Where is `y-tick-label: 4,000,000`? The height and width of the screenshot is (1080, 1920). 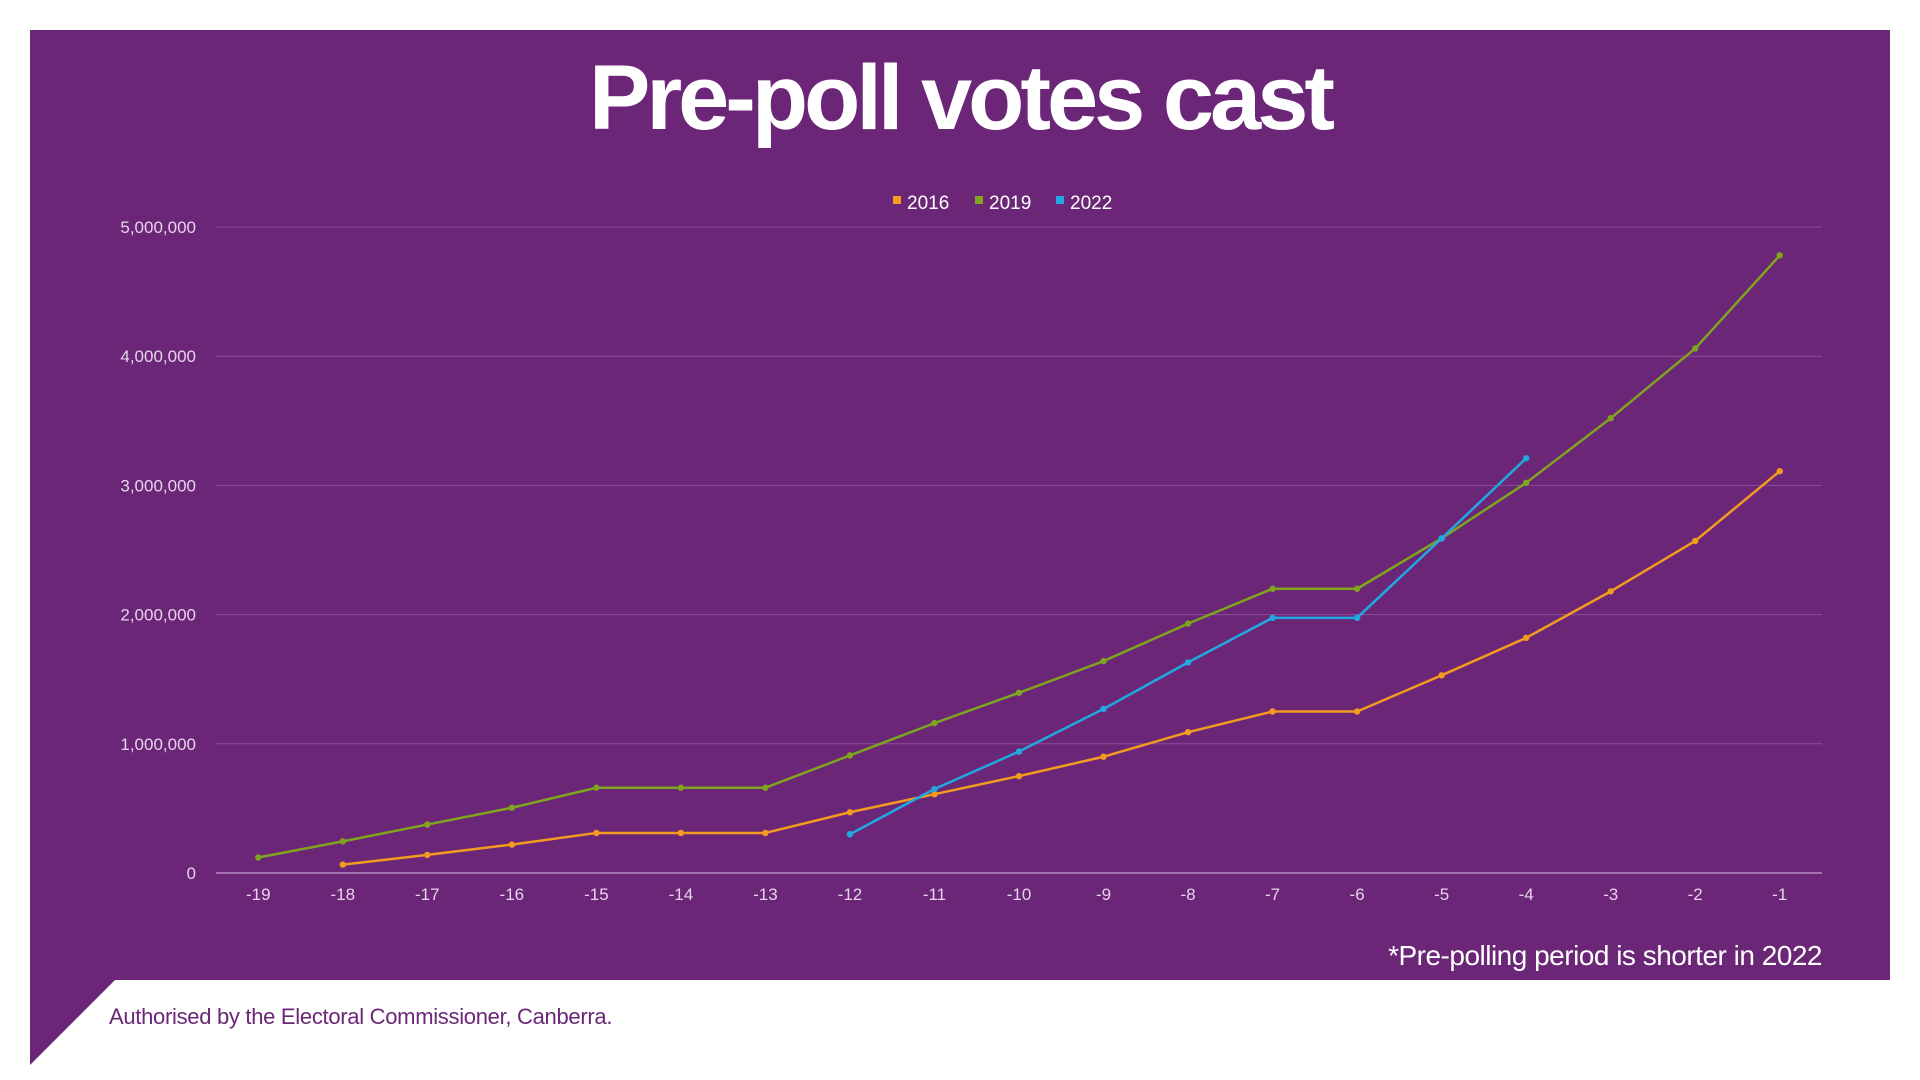
y-tick-label: 4,000,000 is located at coordinates (158, 356).